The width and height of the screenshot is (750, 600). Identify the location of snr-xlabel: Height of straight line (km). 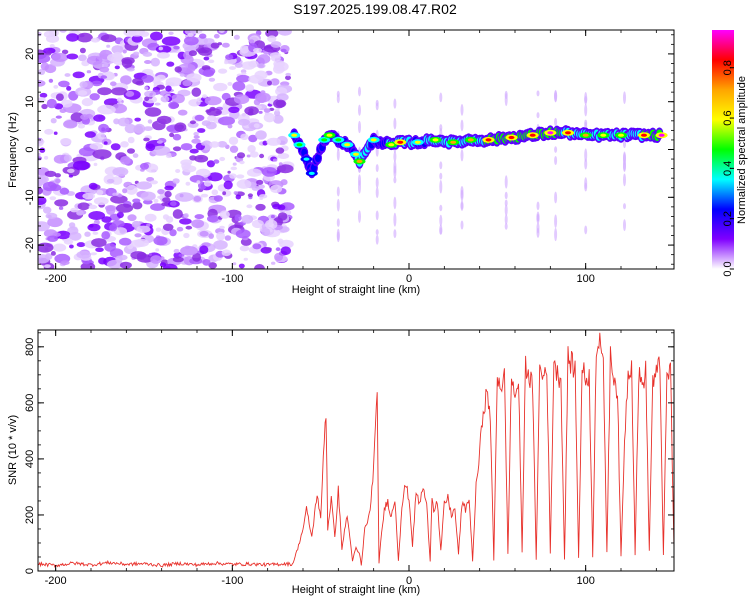
(356, 590).